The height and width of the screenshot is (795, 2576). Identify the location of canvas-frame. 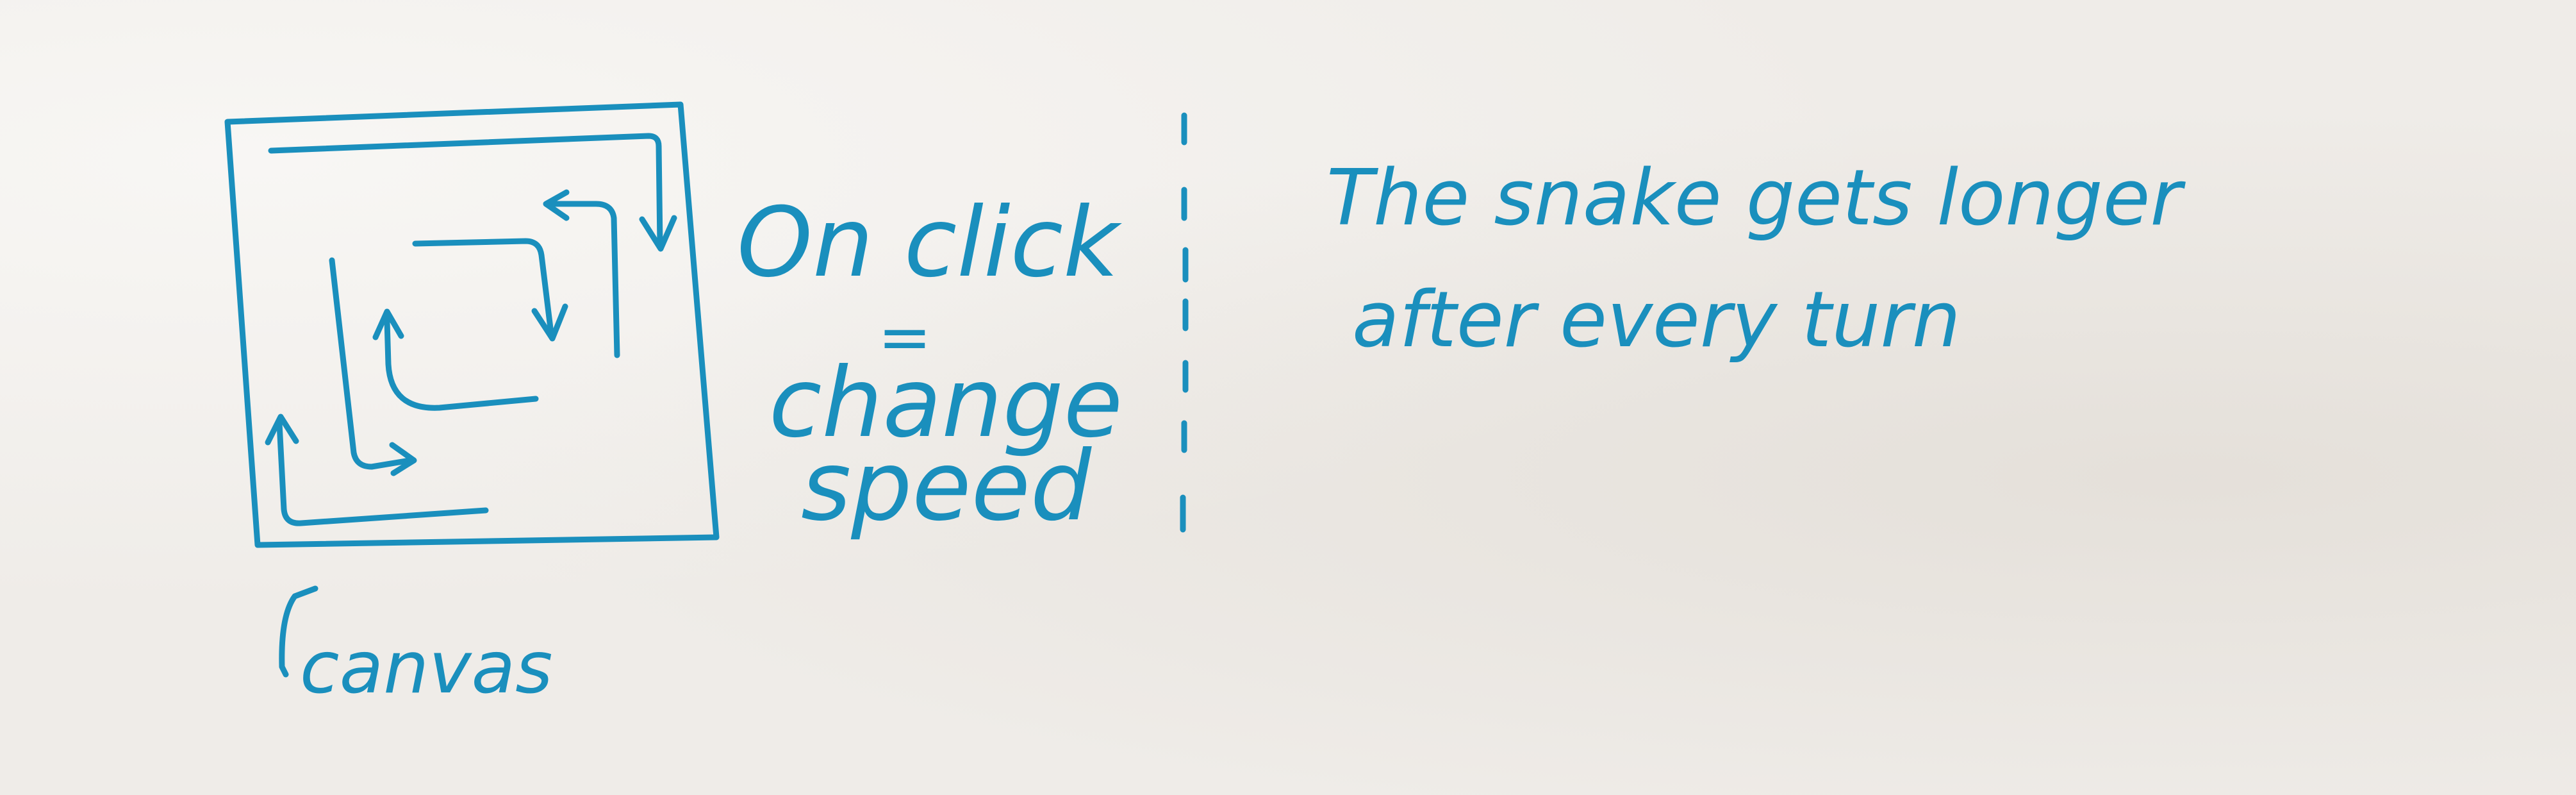
(472, 324).